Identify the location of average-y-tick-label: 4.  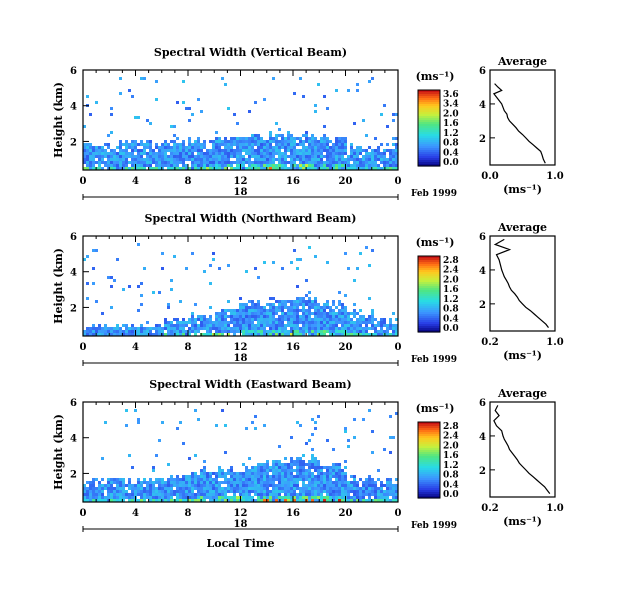
(482, 271).